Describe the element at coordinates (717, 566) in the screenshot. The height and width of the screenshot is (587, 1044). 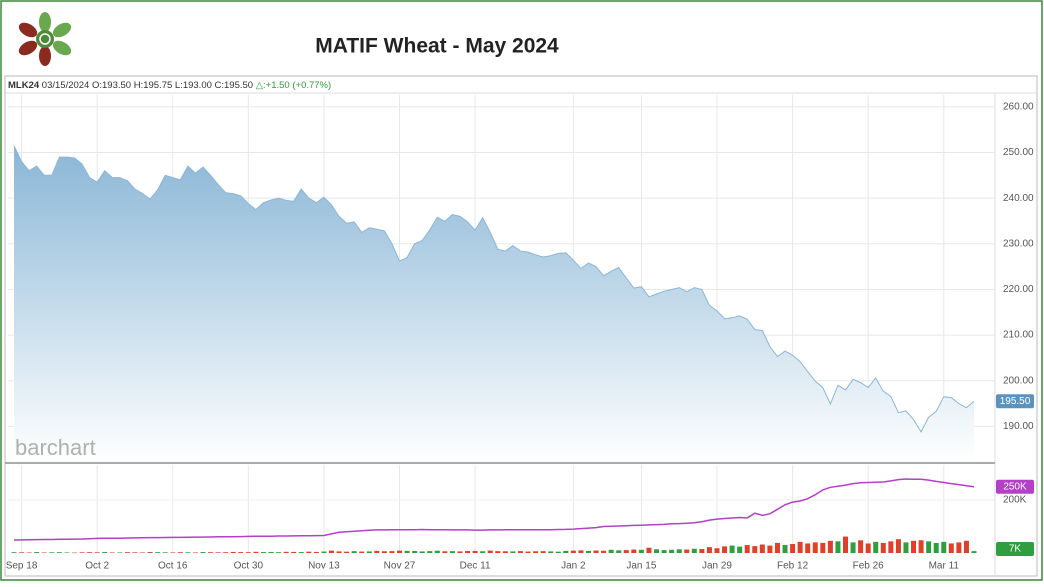
I see `x-tick-label: Jan 29` at that location.